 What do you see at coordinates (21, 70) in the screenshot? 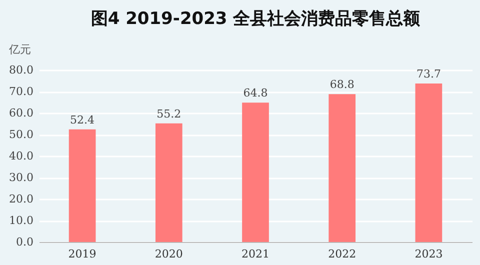
I see `y-tick-label: 80.0` at bounding box center [21, 70].